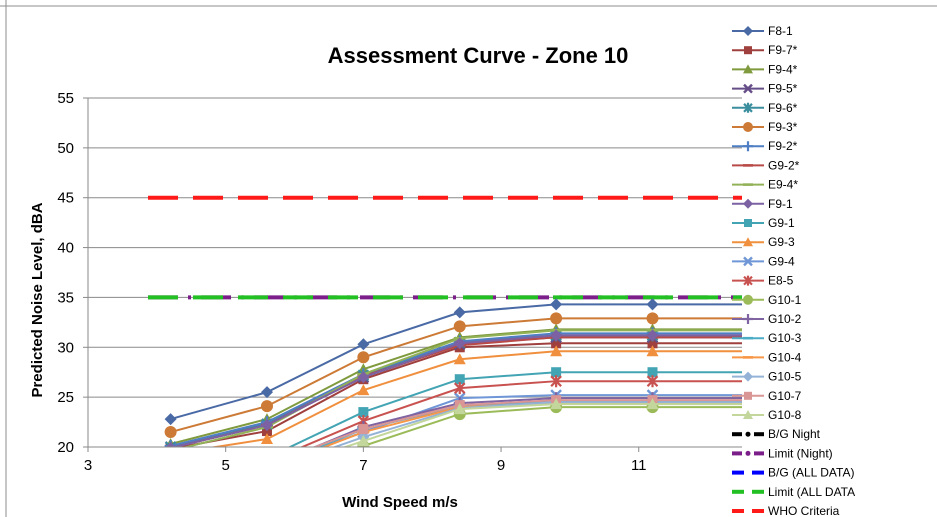  Describe the element at coordinates (65, 198) in the screenshot. I see `y-tick-label-45: 45` at that location.